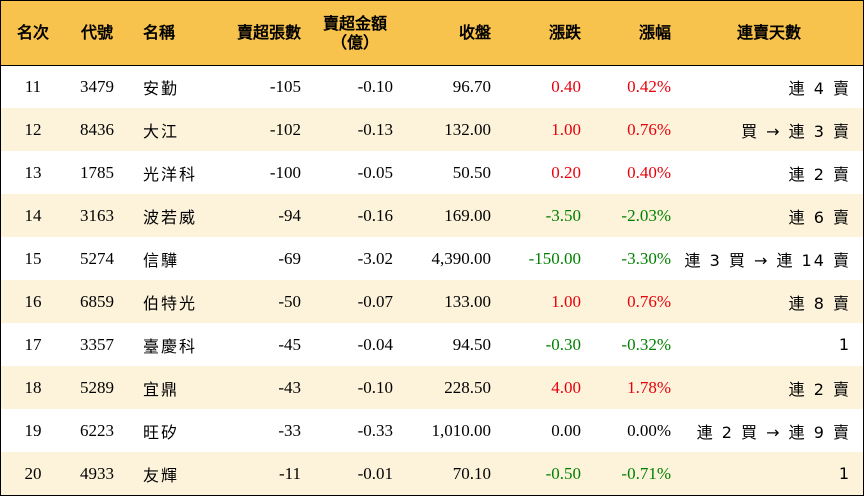  What do you see at coordinates (97, 301) in the screenshot?
I see `code-cell: 6859` at bounding box center [97, 301].